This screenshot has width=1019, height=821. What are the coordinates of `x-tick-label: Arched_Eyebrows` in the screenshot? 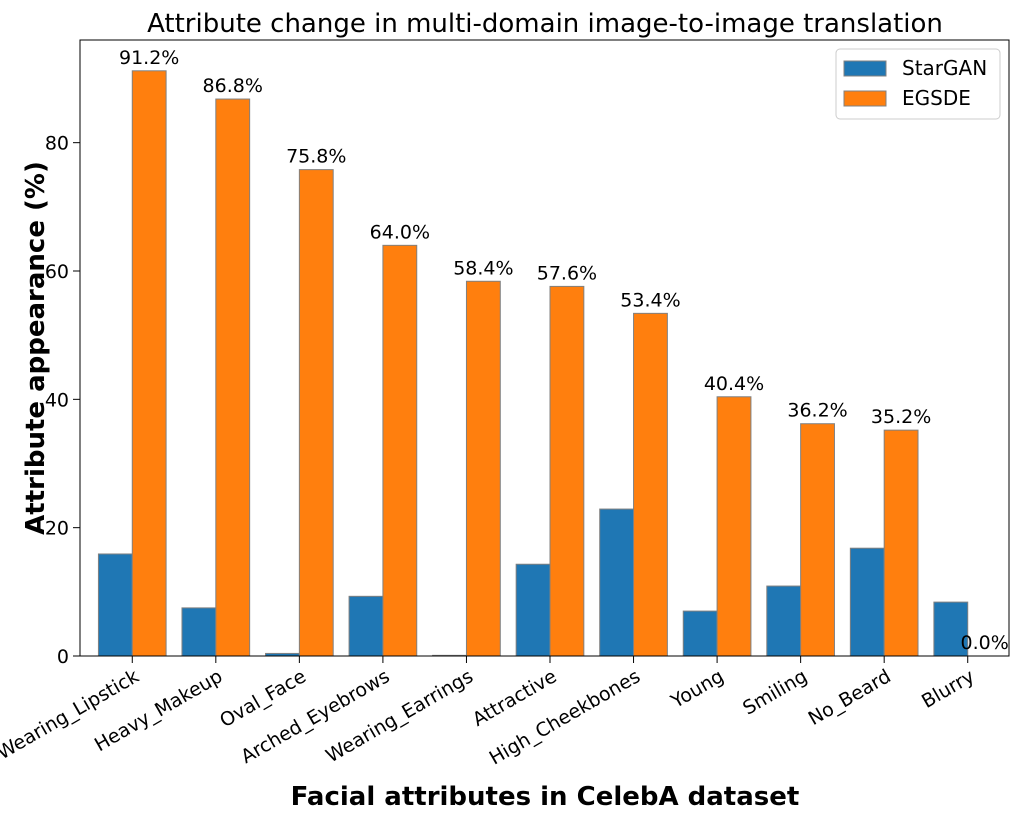 It's located at (315, 716).